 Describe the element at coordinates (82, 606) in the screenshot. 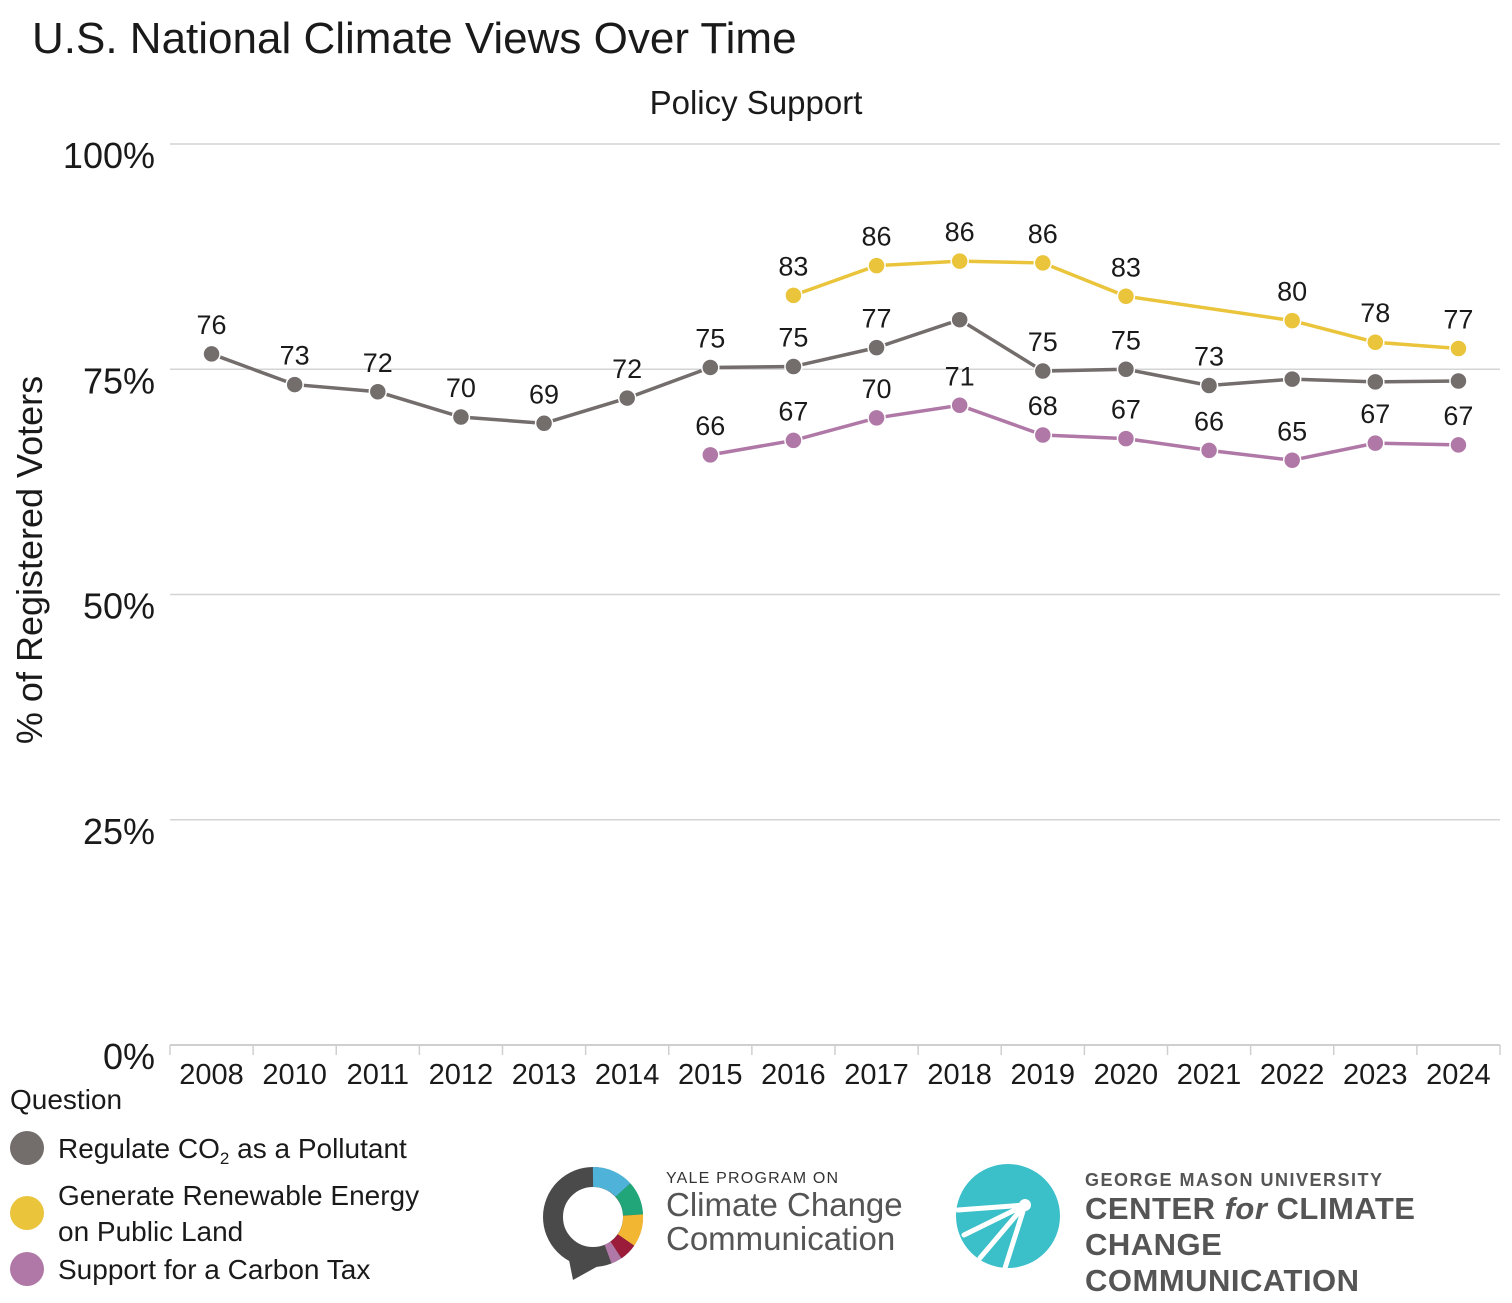

I see `y-axis: 0% 25% 50% 75% 100% % of Registered Voters` at that location.